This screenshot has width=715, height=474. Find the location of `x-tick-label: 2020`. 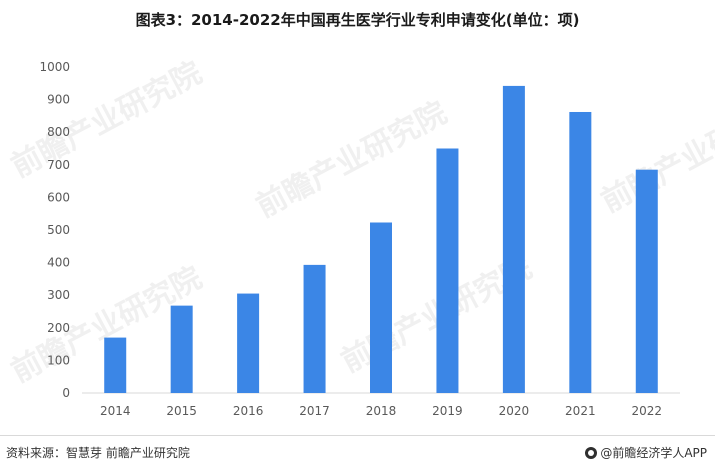

x-tick-label: 2020 is located at coordinates (514, 411).